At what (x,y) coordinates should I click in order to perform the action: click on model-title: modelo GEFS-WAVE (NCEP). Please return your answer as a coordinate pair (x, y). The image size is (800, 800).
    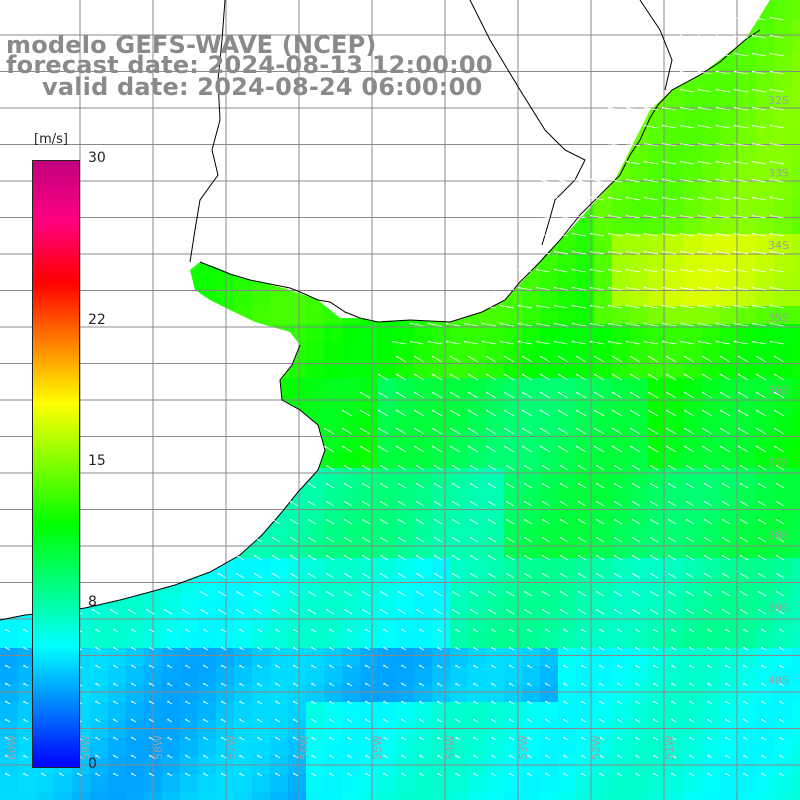
    Looking at the image, I should click on (191, 45).